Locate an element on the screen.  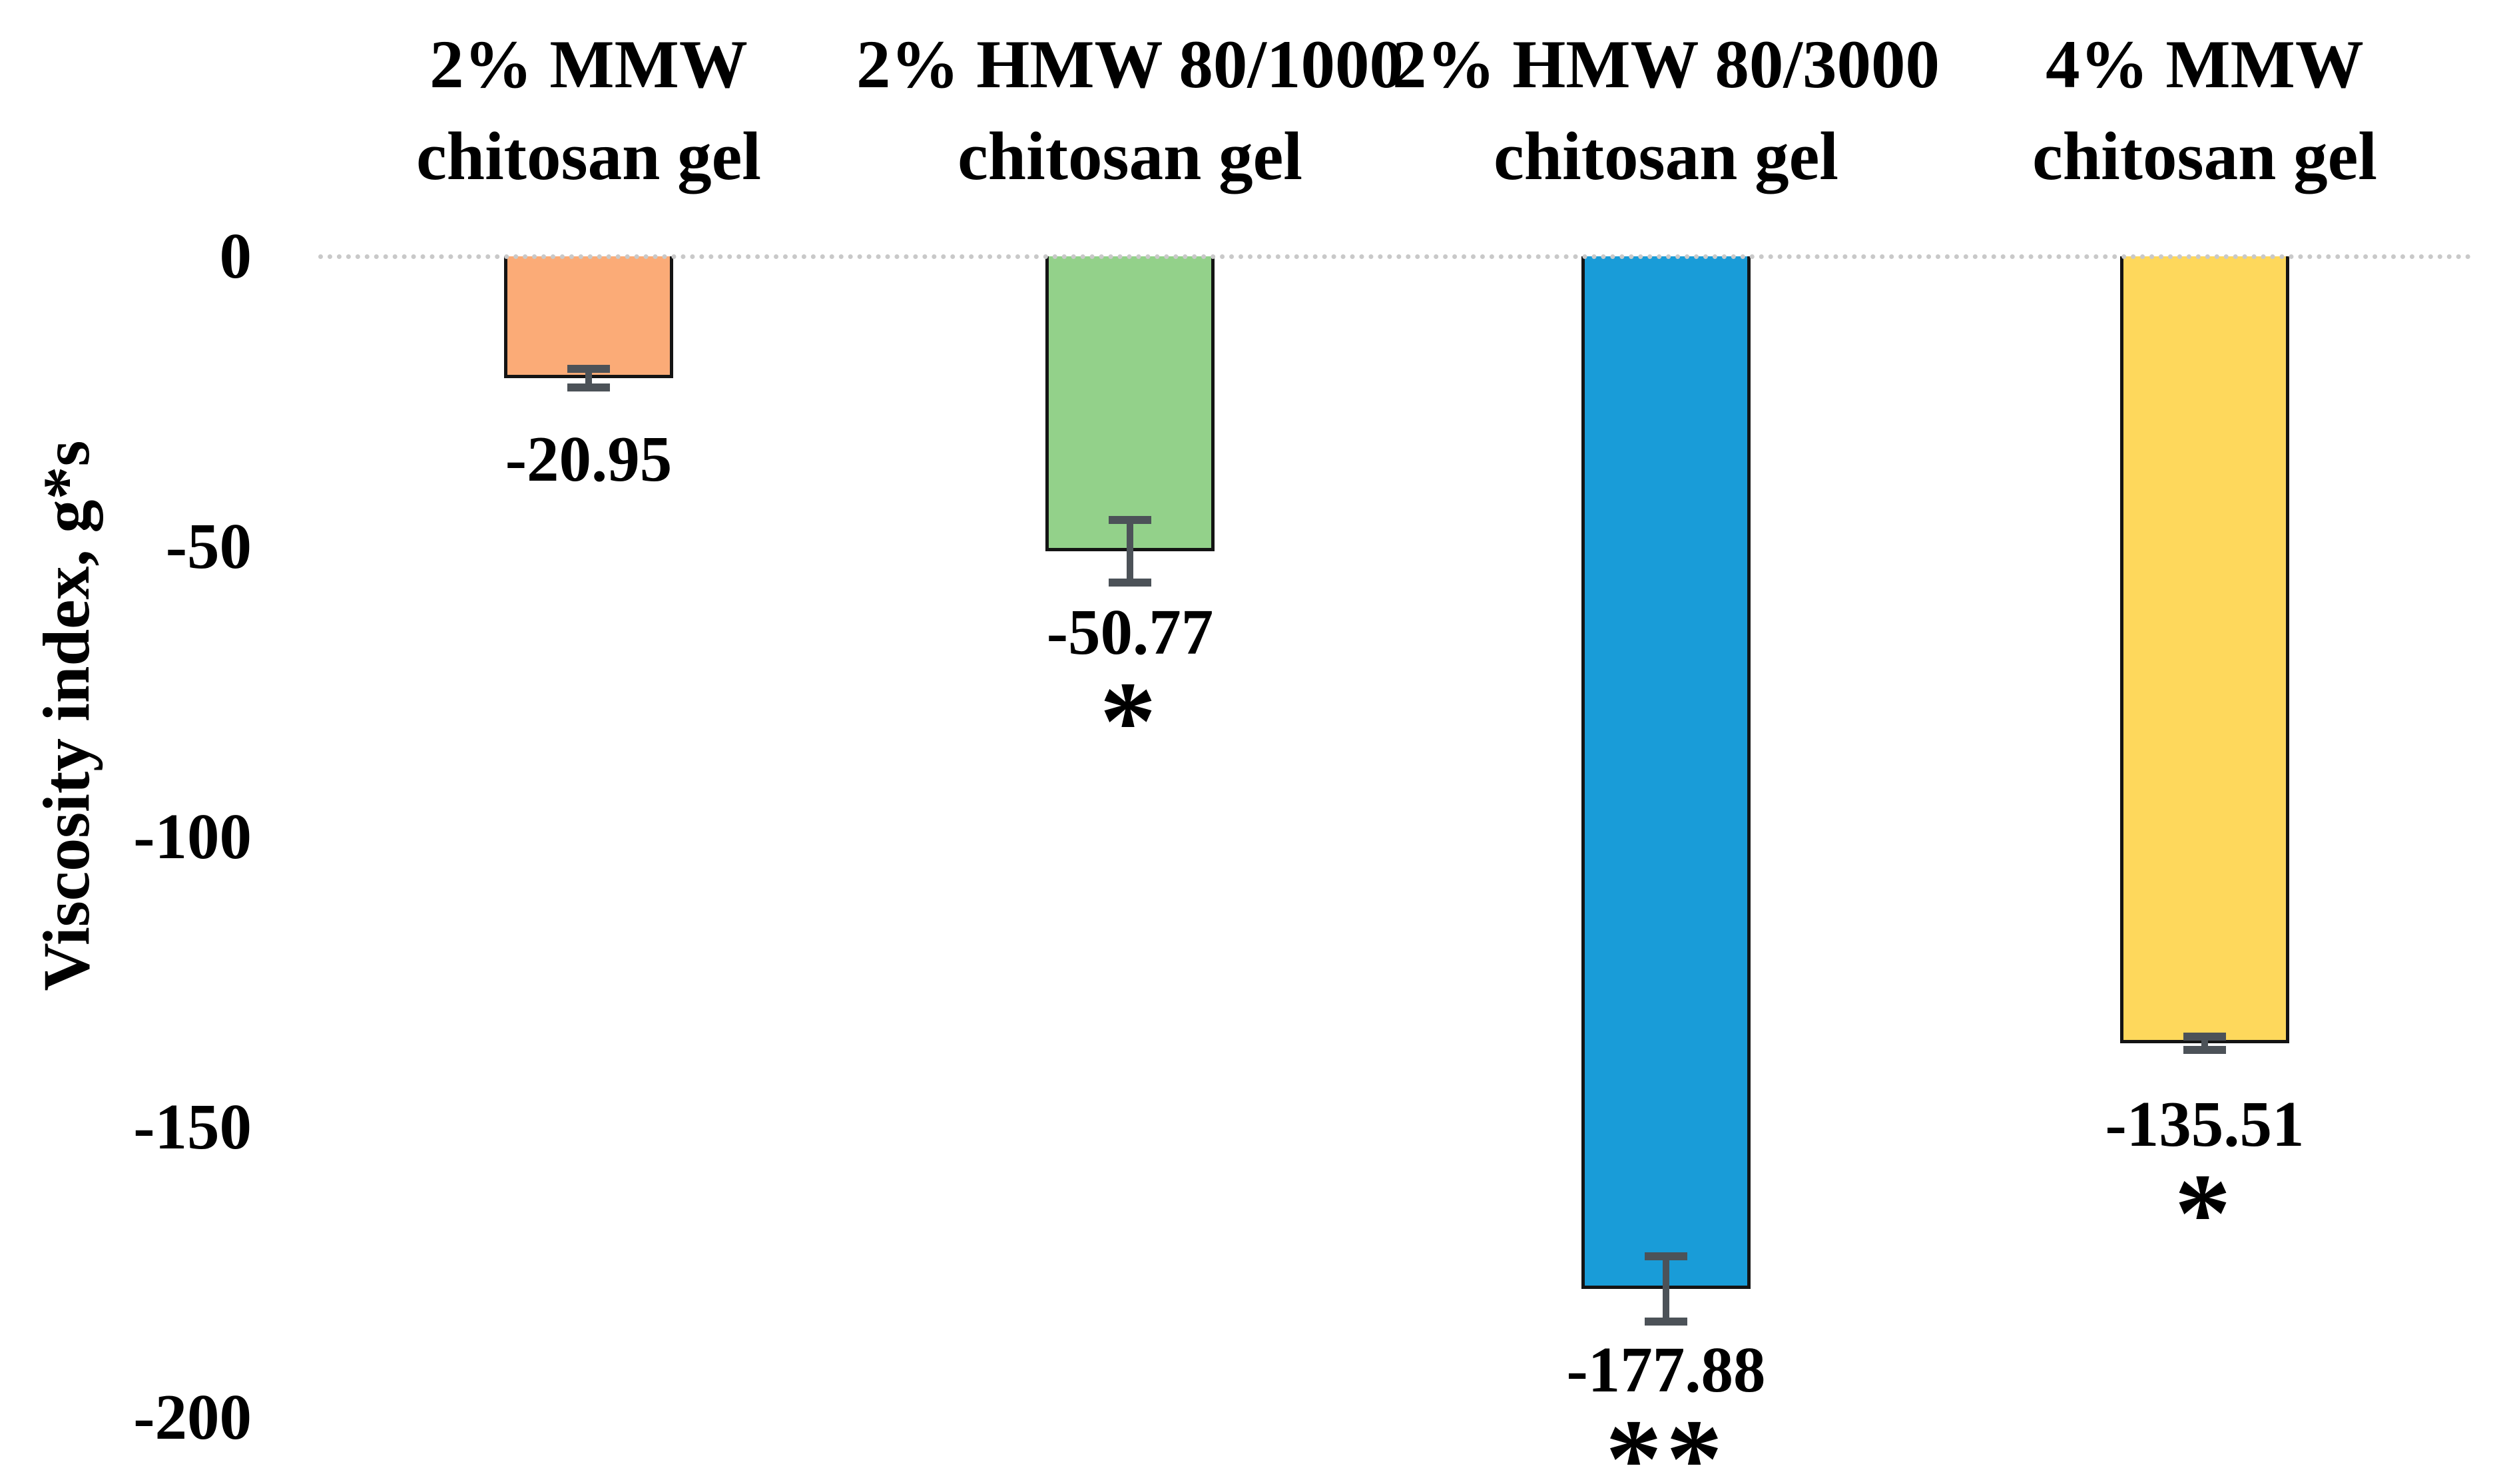
category-label: 2% MMW chitosan gel is located at coordinates (588, 110).